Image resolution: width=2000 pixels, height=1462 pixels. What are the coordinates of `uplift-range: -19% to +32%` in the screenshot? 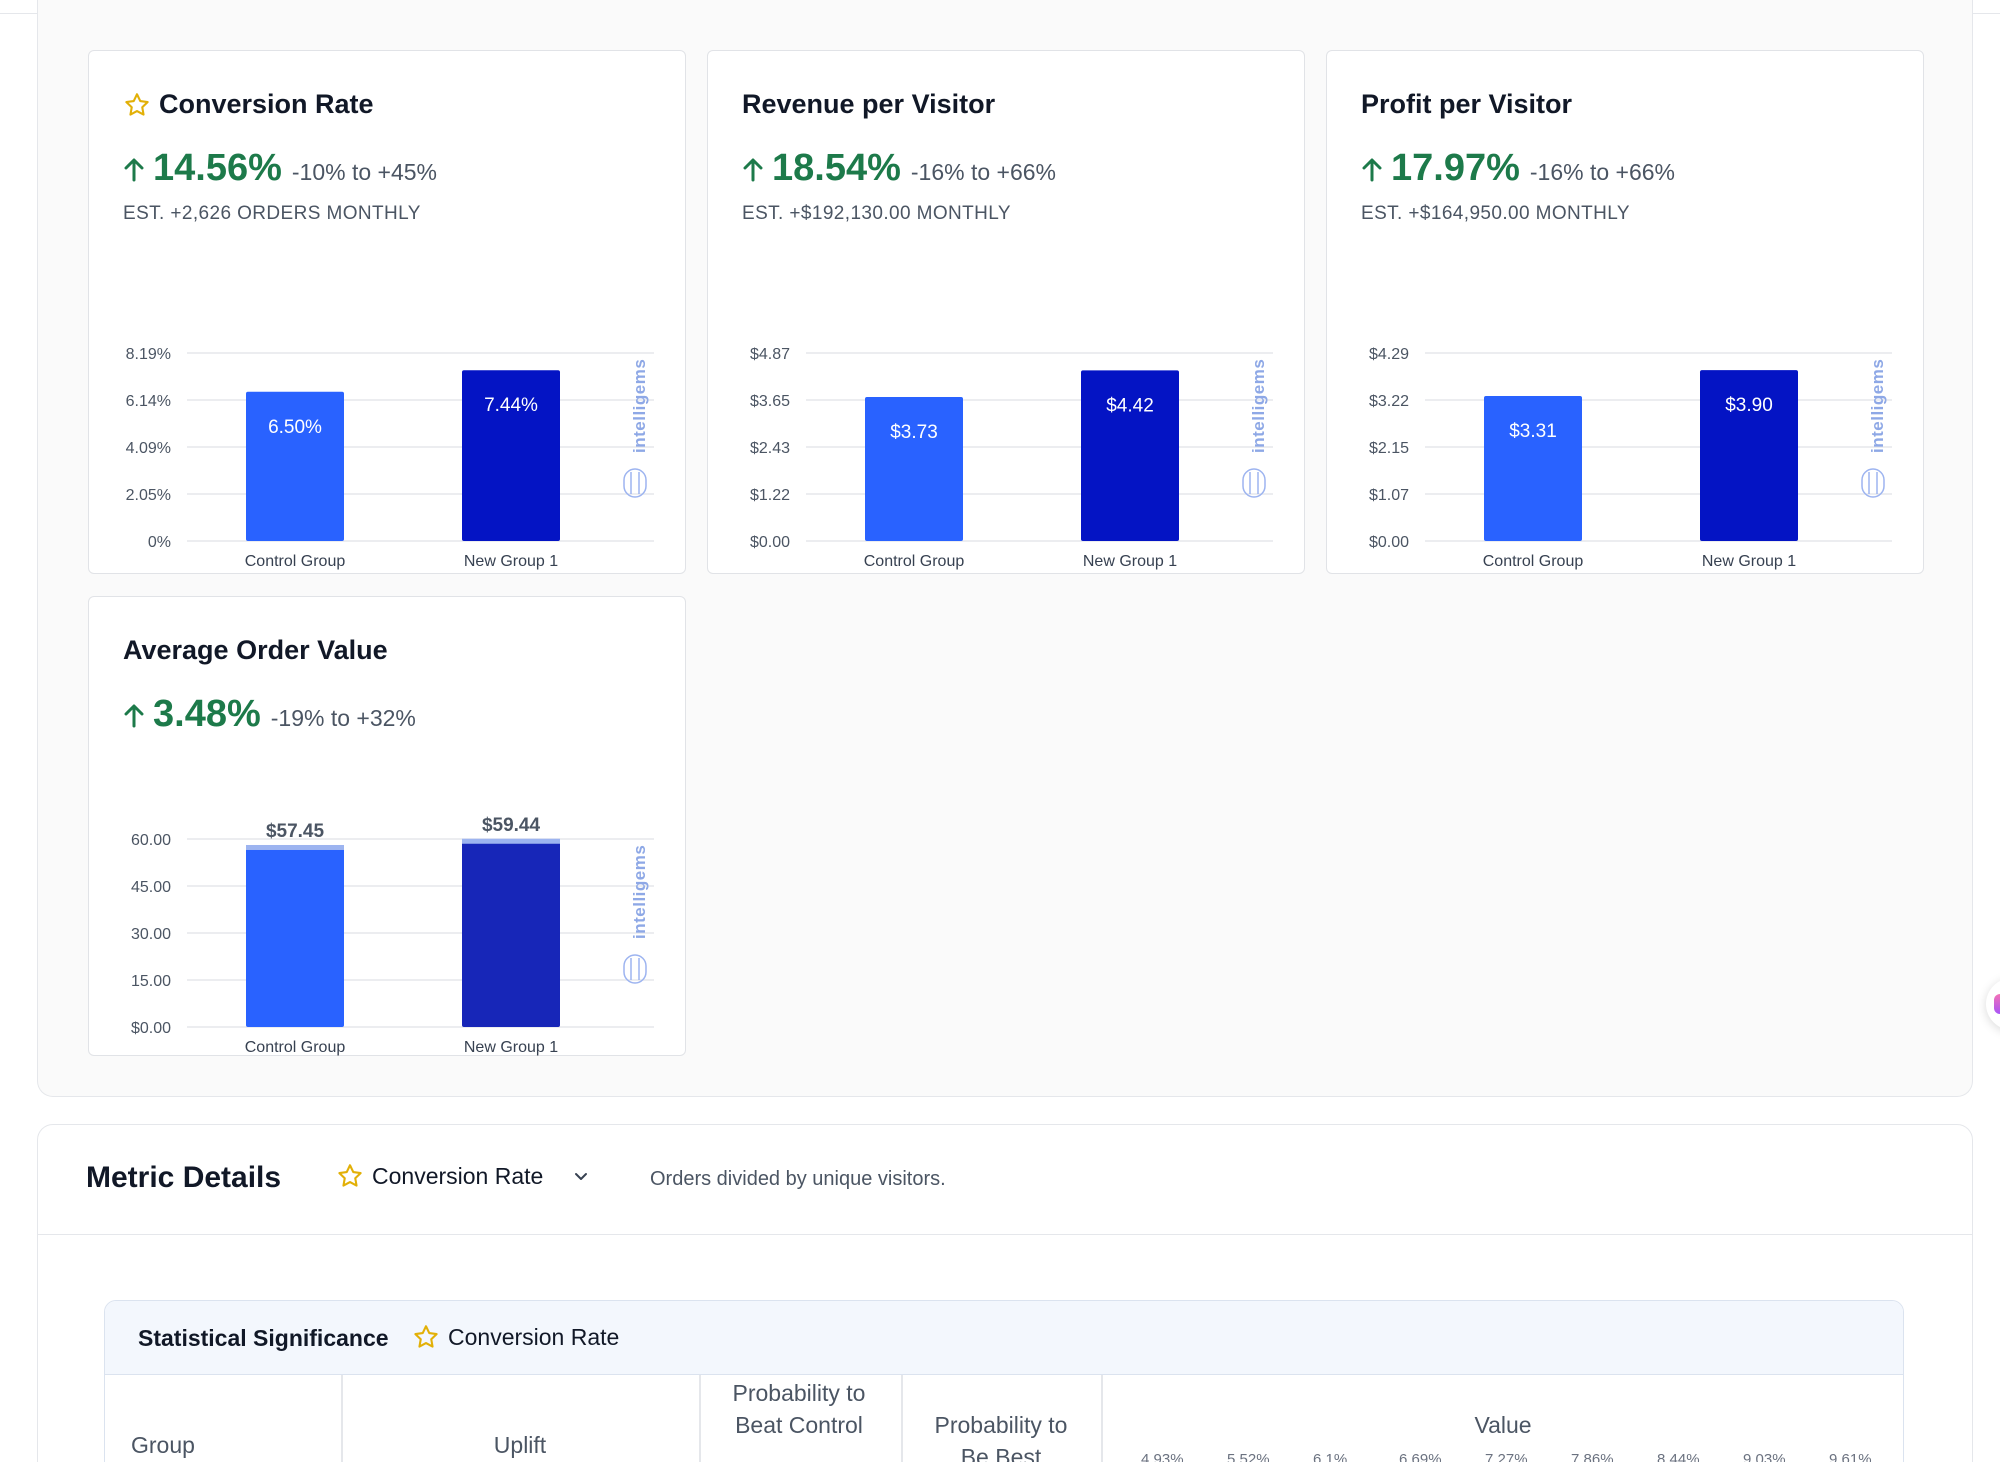 It's located at (343, 718).